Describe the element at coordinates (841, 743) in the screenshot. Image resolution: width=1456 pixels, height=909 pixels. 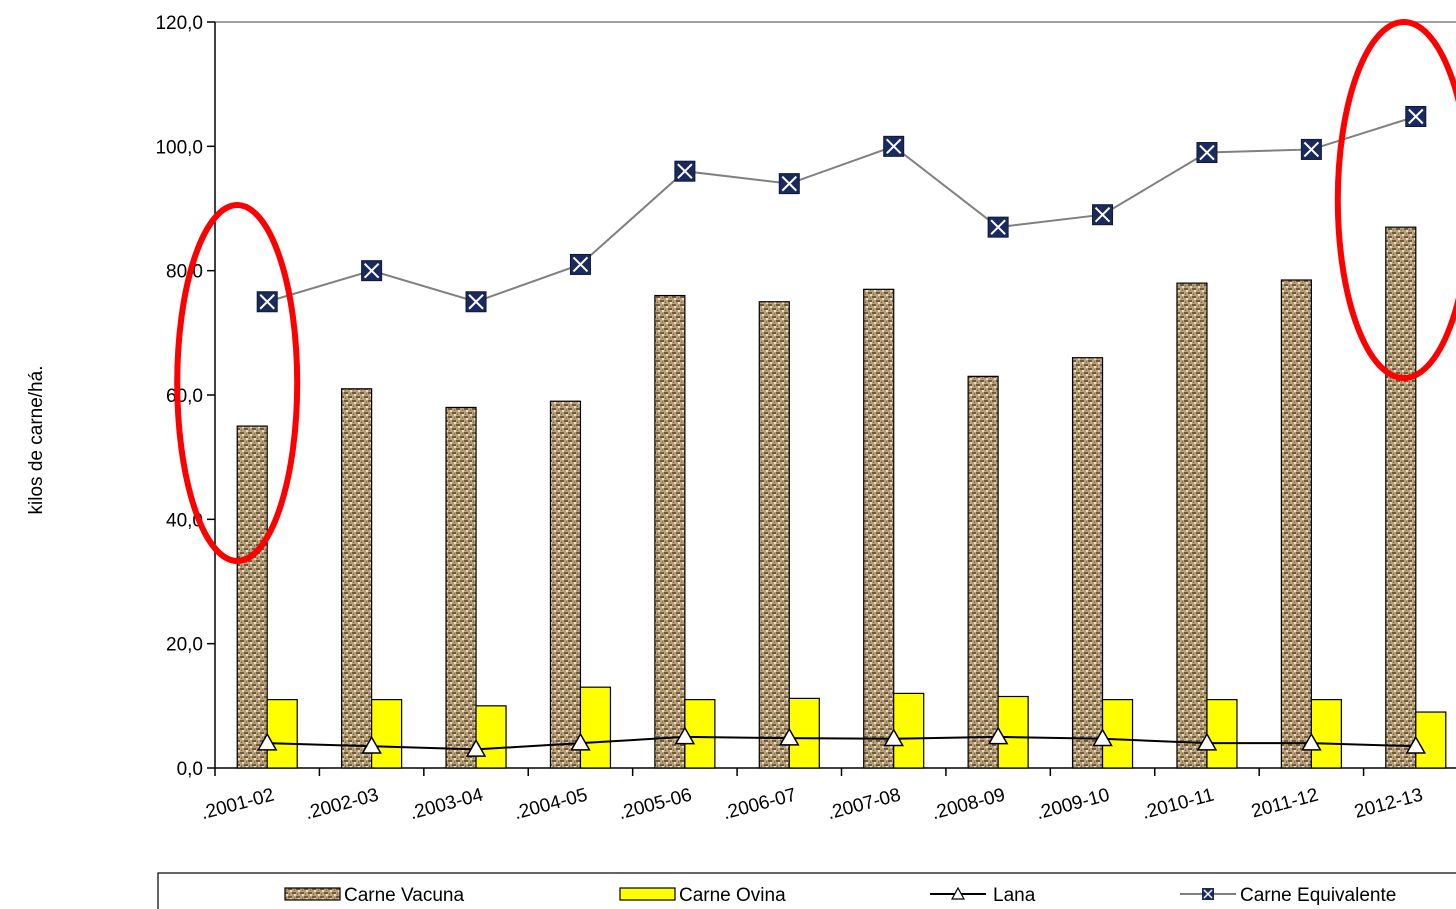
I see `line-lana` at that location.